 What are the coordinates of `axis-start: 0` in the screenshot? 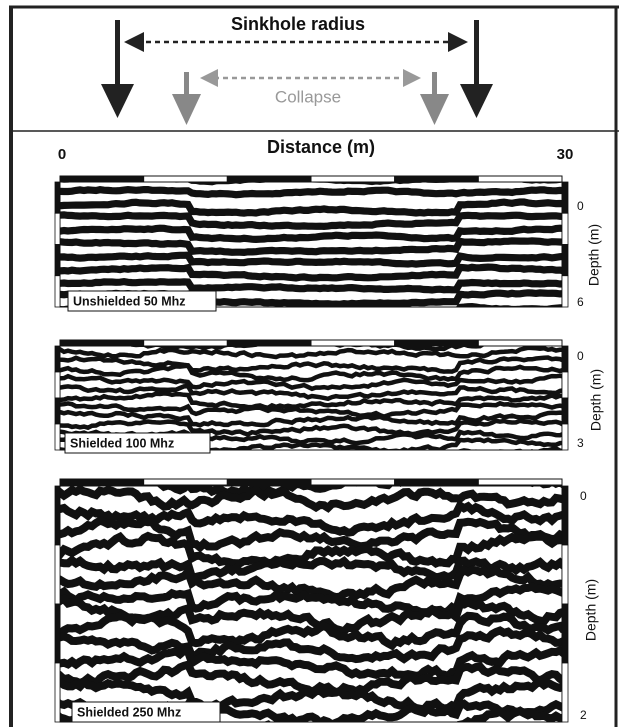 It's located at (62, 154).